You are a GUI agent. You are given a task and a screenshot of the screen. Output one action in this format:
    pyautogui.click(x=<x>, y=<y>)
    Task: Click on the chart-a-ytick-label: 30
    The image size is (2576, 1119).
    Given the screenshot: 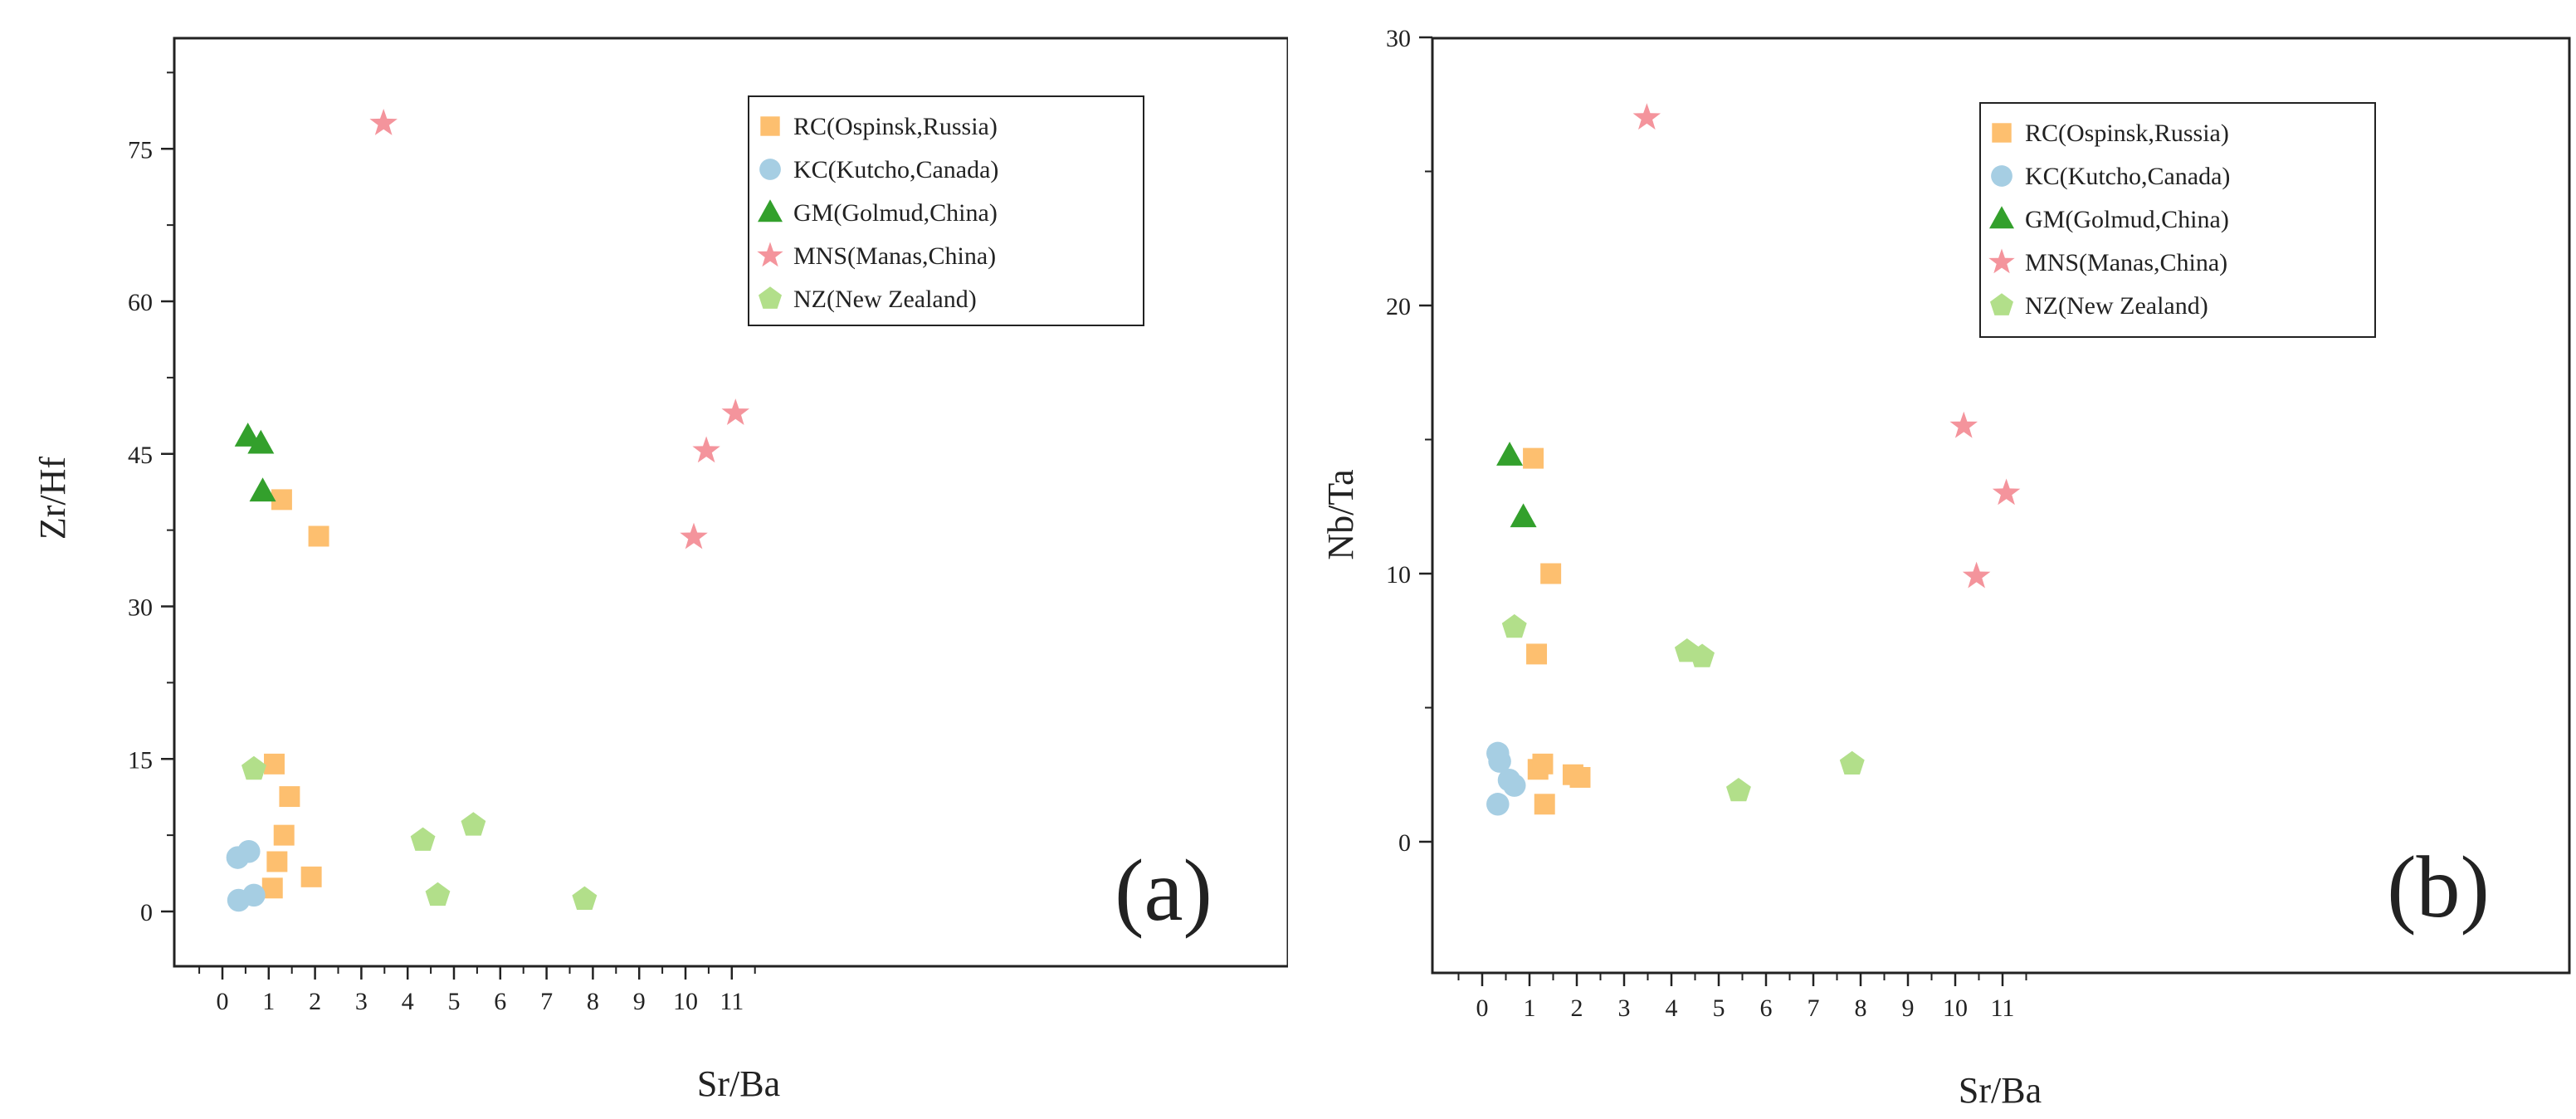 What is the action you would take?
    pyautogui.click(x=140, y=608)
    